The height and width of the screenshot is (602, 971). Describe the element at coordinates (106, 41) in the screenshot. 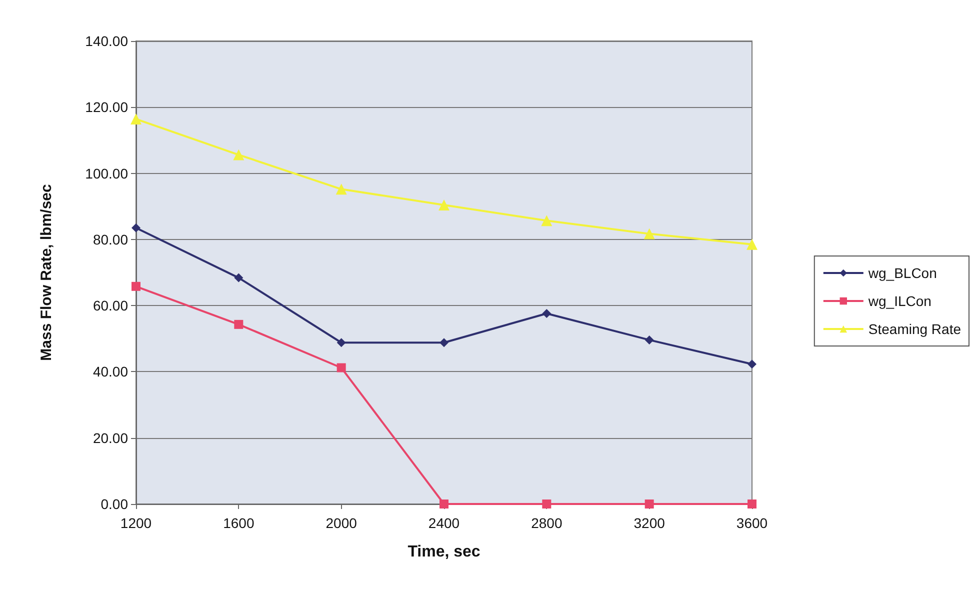

I see `y-tick-label: 140.00` at that location.